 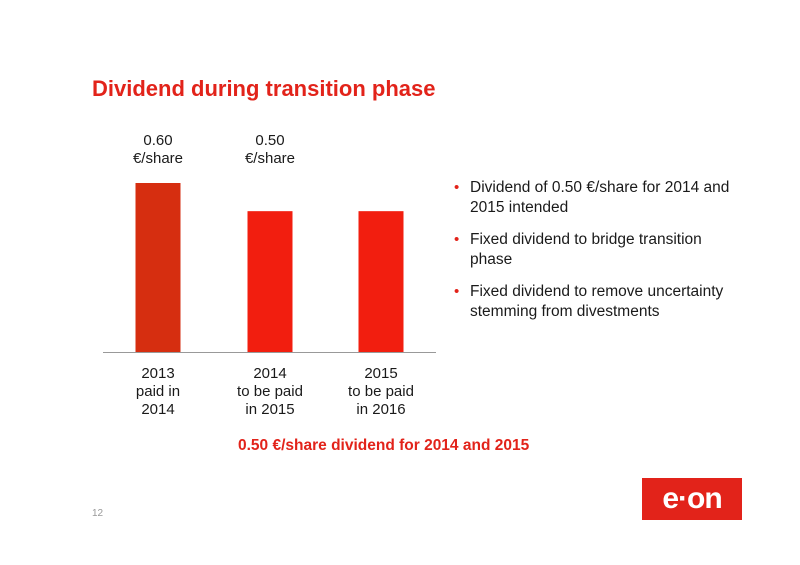 I want to click on value-label: 0.60, so click(x=157, y=140).